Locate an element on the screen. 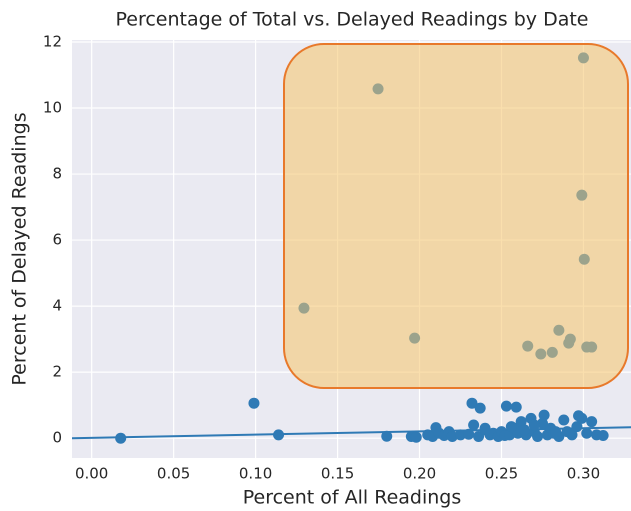  x-axis-label: Percent of All Readings is located at coordinates (352, 498).